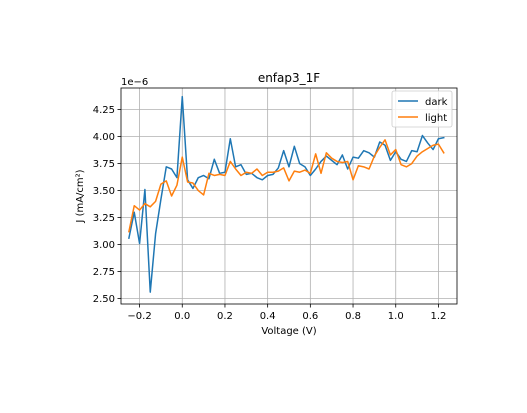 This screenshot has height=413, width=527. What do you see at coordinates (422, 109) in the screenshot?
I see `legend: dark light` at bounding box center [422, 109].